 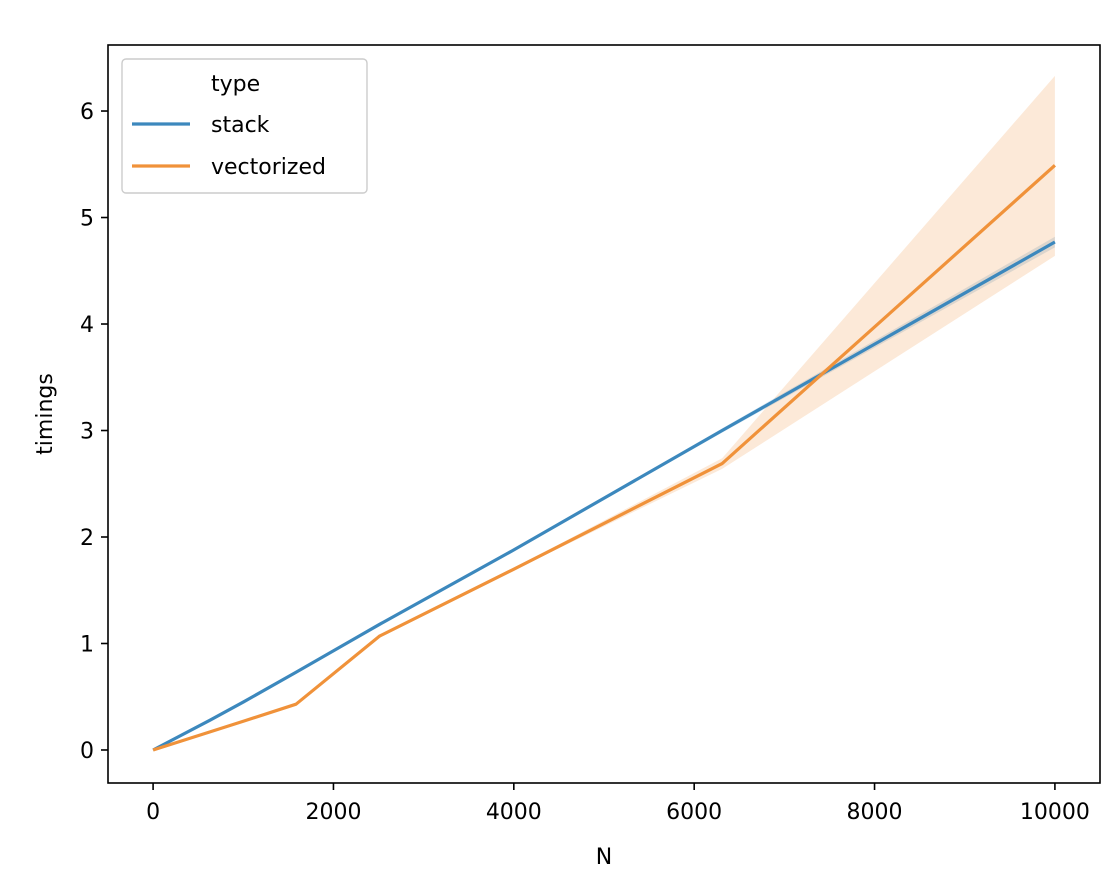 I want to click on x-tick-label: 6000, so click(x=694, y=812).